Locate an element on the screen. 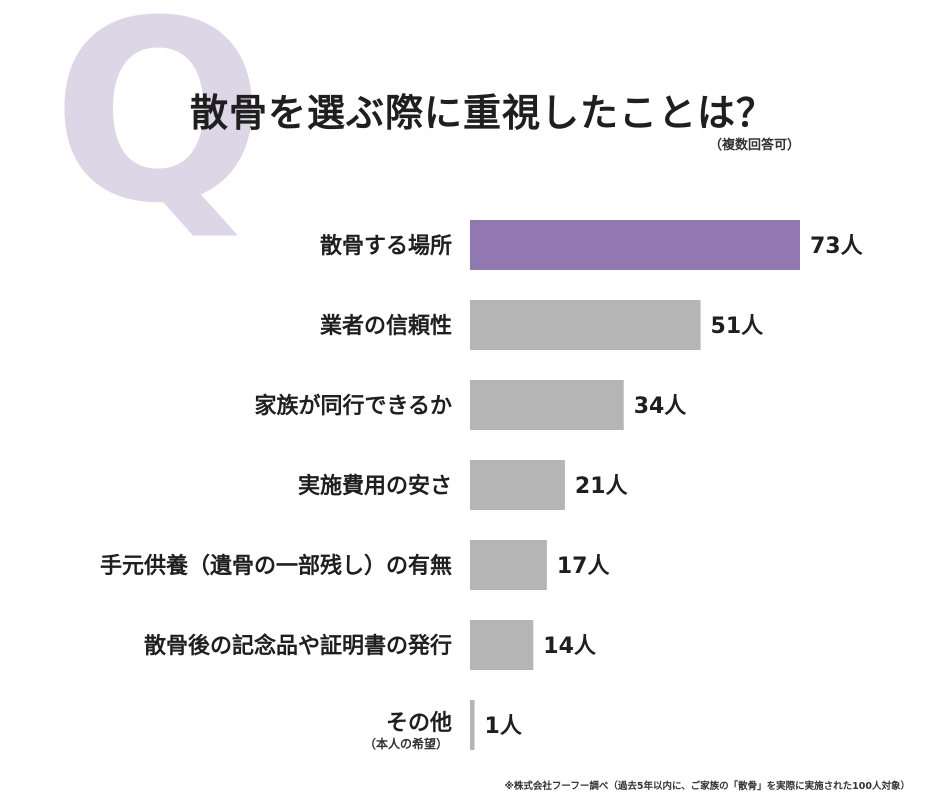 The image size is (928, 800). category-label-0: 散骨する場所 is located at coordinates (386, 246).